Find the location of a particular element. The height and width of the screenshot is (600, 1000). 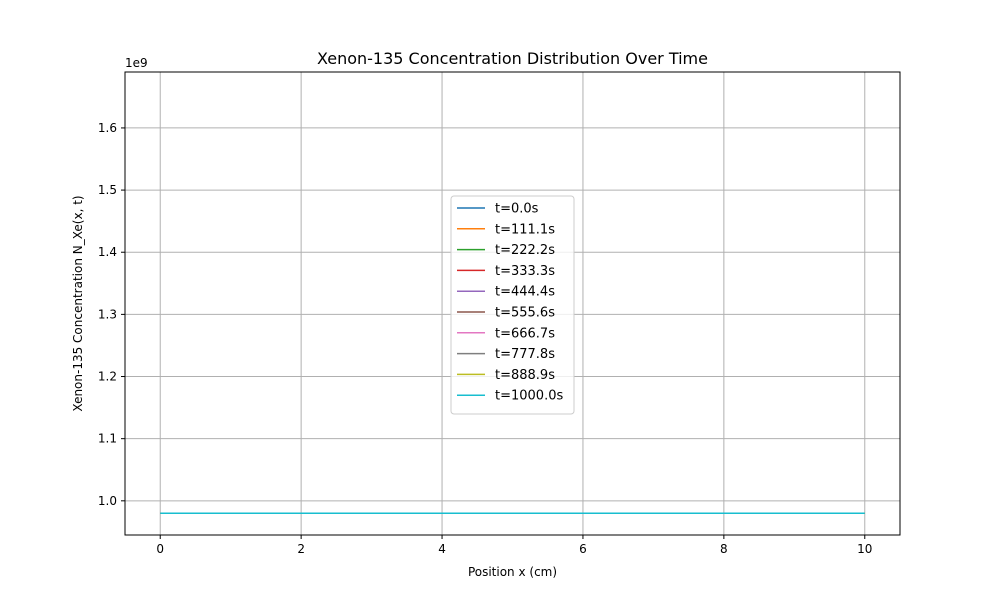

y-axis-label: Xenon-135 Concentration N_Xe(x, t) is located at coordinates (78, 303).